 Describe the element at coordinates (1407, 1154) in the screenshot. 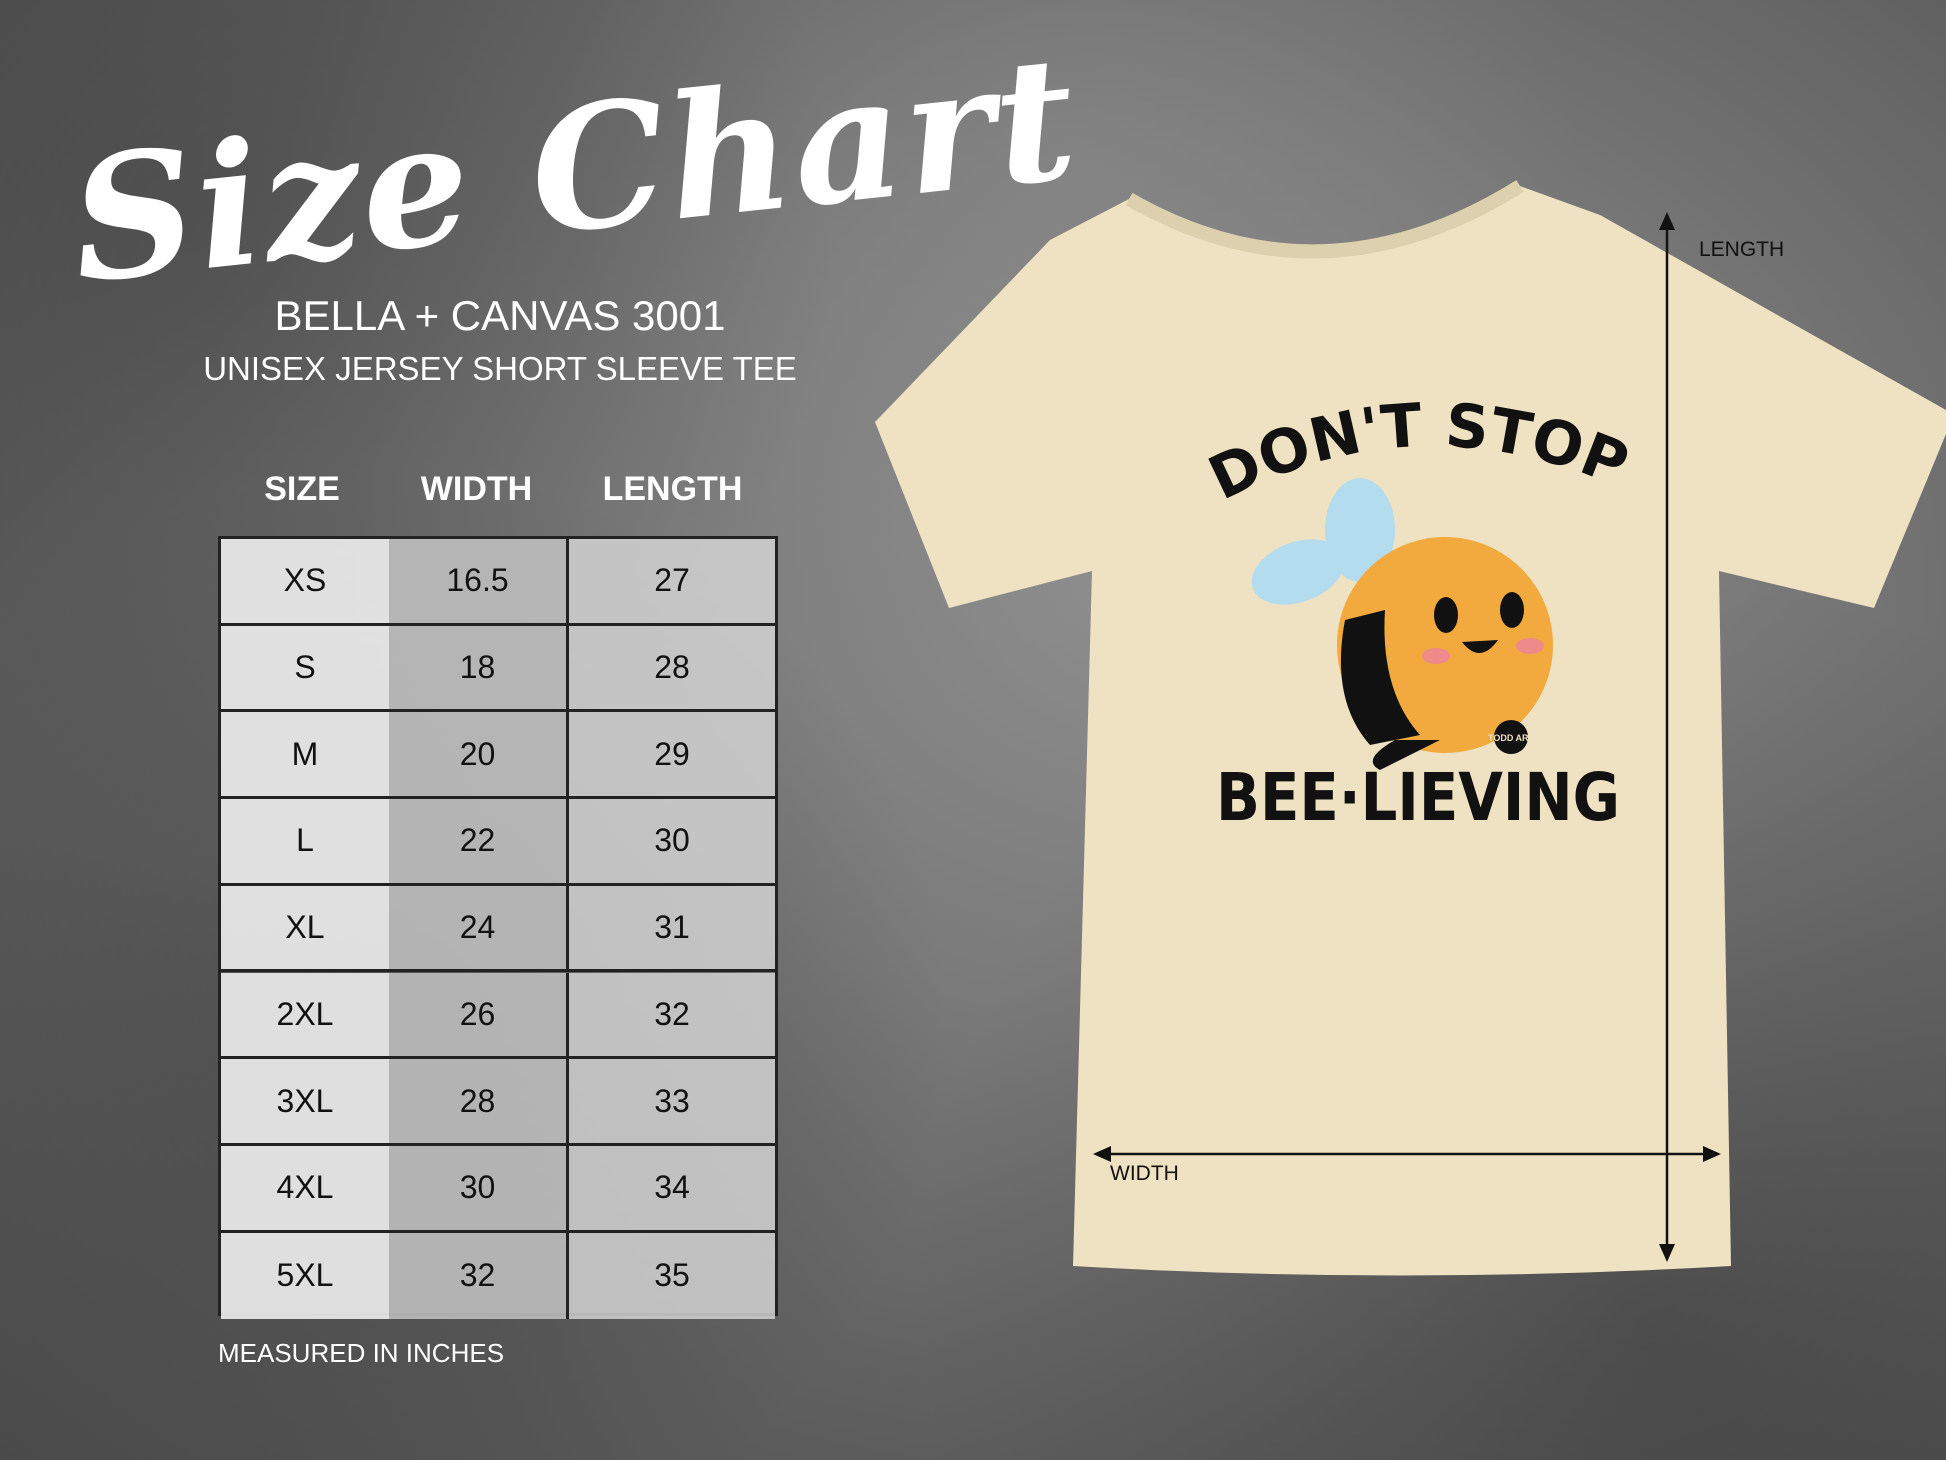

I see `width-arrow` at that location.